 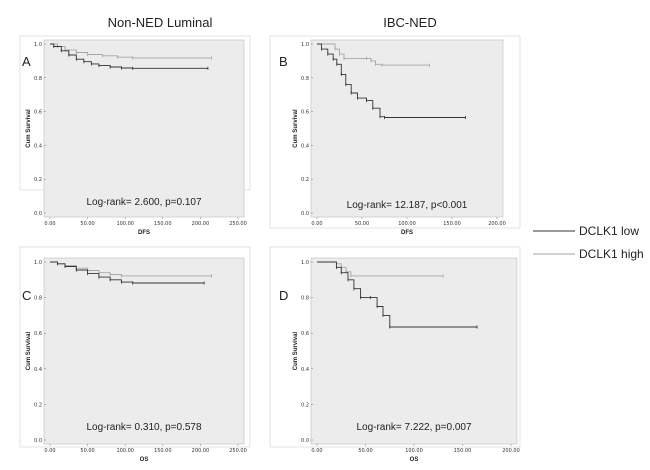 What do you see at coordinates (407, 205) in the screenshot?
I see `logrank-annotation: Log-rank= 12.187, p<0.001` at bounding box center [407, 205].